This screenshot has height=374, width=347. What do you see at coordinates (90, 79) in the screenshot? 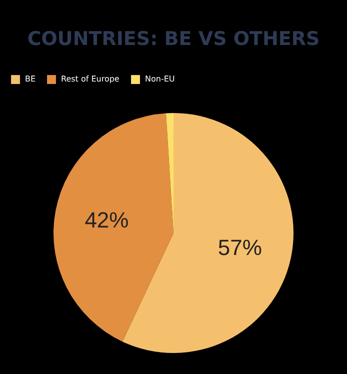
I see `legend-label: Rest of Europe` at bounding box center [90, 79].